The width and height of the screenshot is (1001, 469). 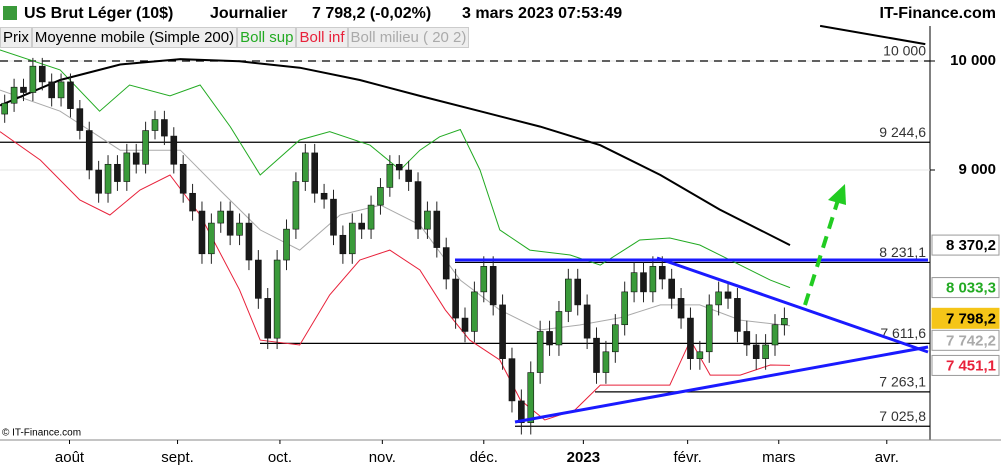 What do you see at coordinates (583, 457) in the screenshot?
I see `x-tick-label: 2023` at bounding box center [583, 457].